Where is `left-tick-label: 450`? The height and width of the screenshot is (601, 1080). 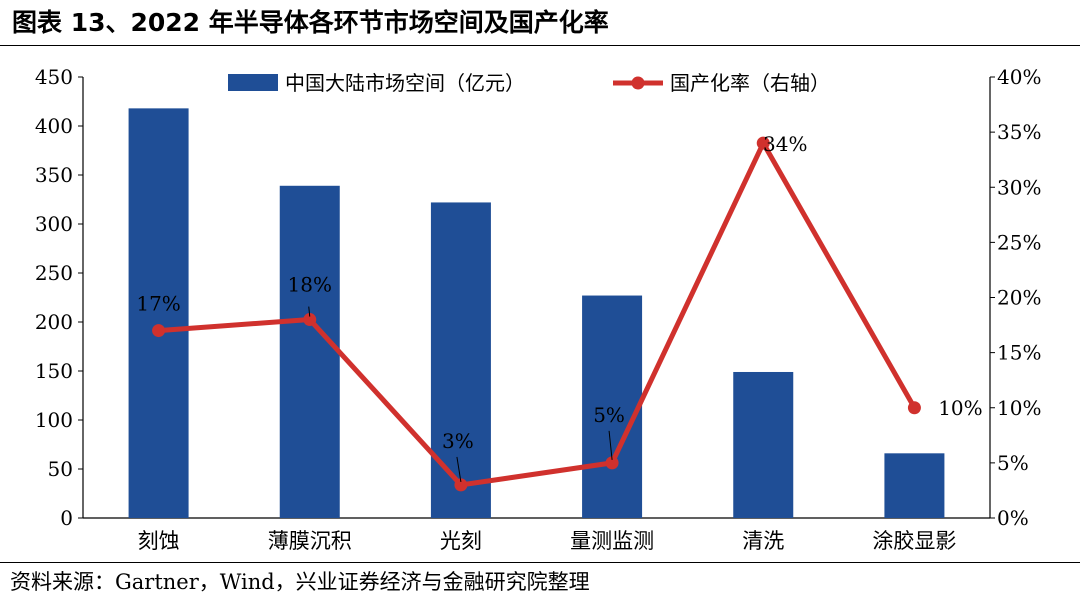 left-tick-label: 450 is located at coordinates (54, 77).